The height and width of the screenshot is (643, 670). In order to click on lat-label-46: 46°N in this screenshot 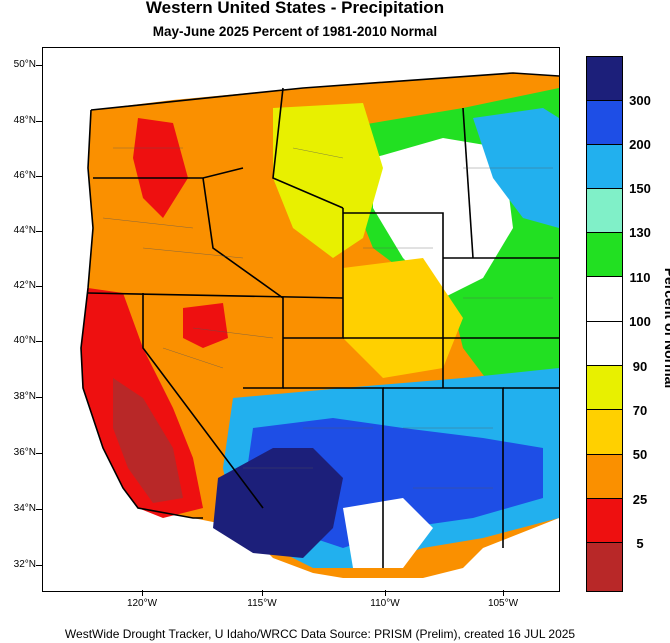, I will do `click(24, 175)`.